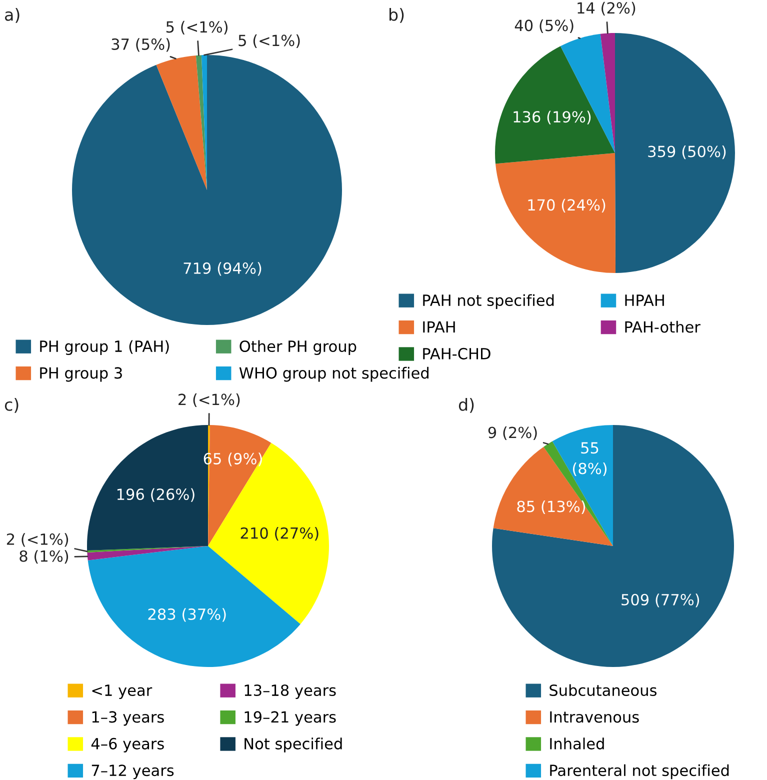  Describe the element at coordinates (298, 347) in the screenshot. I see `legend-label: Other PH group` at that location.